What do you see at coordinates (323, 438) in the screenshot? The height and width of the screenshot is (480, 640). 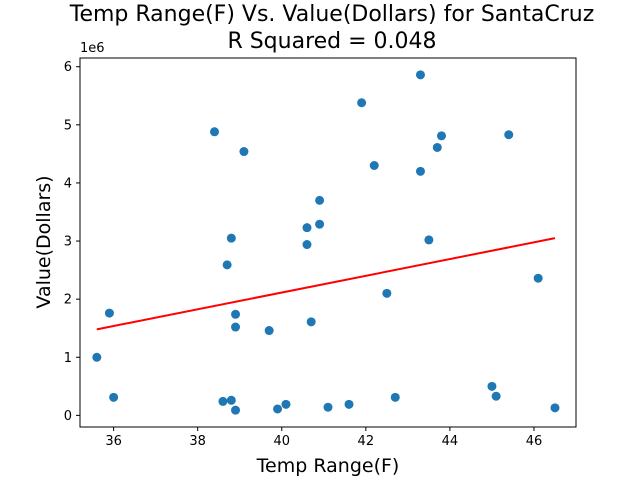 I see `x-axis-ticks: 36 38 40 42 44 46` at bounding box center [323, 438].